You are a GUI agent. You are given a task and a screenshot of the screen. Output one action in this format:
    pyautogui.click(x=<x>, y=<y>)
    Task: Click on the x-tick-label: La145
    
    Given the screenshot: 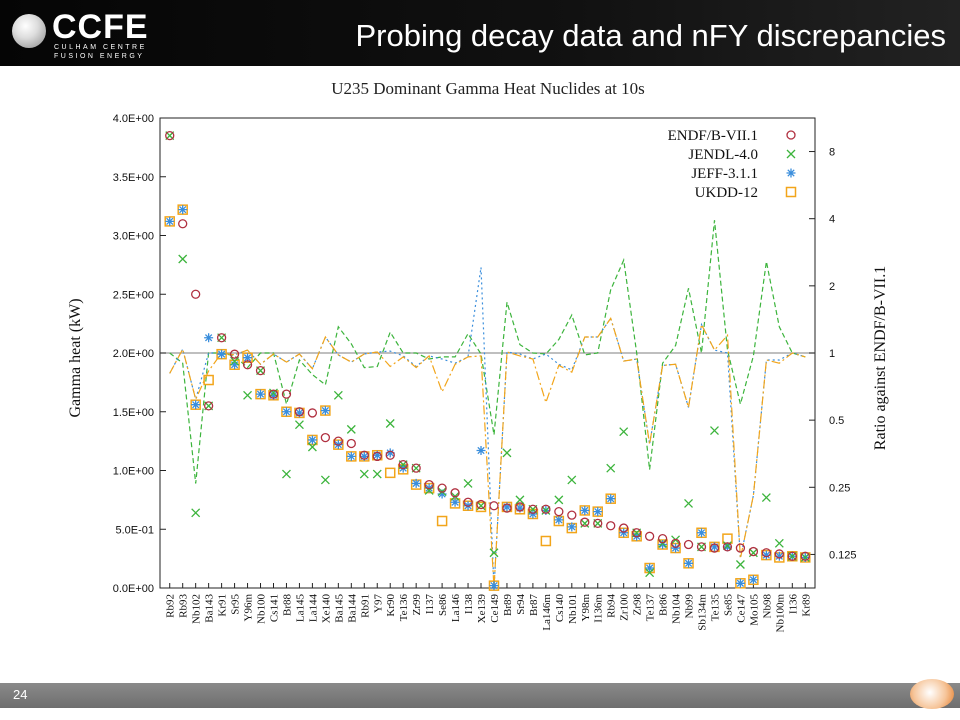 What is the action you would take?
    pyautogui.click(x=300, y=608)
    